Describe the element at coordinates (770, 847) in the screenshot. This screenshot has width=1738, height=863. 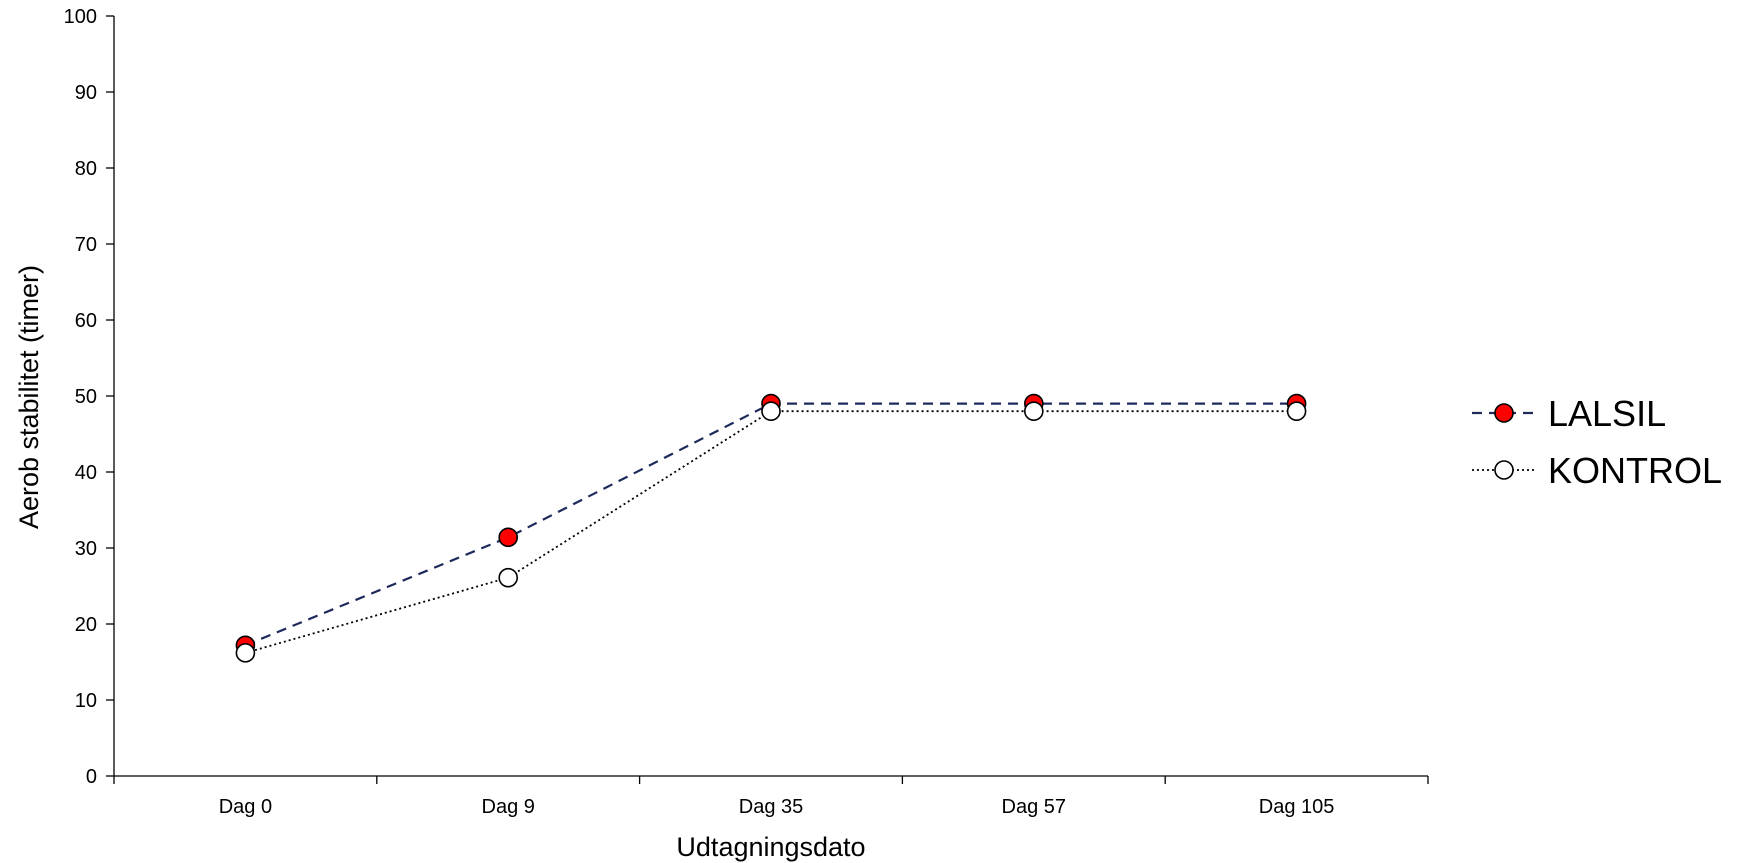
I see `x-axis-title: Udtagningsdato` at that location.